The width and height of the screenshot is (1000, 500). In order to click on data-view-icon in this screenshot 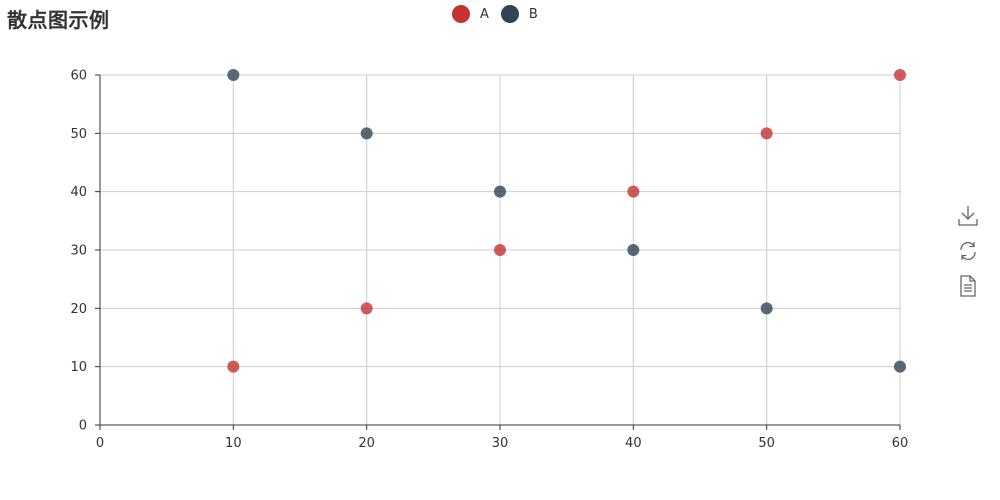, I will do `click(968, 286)`.